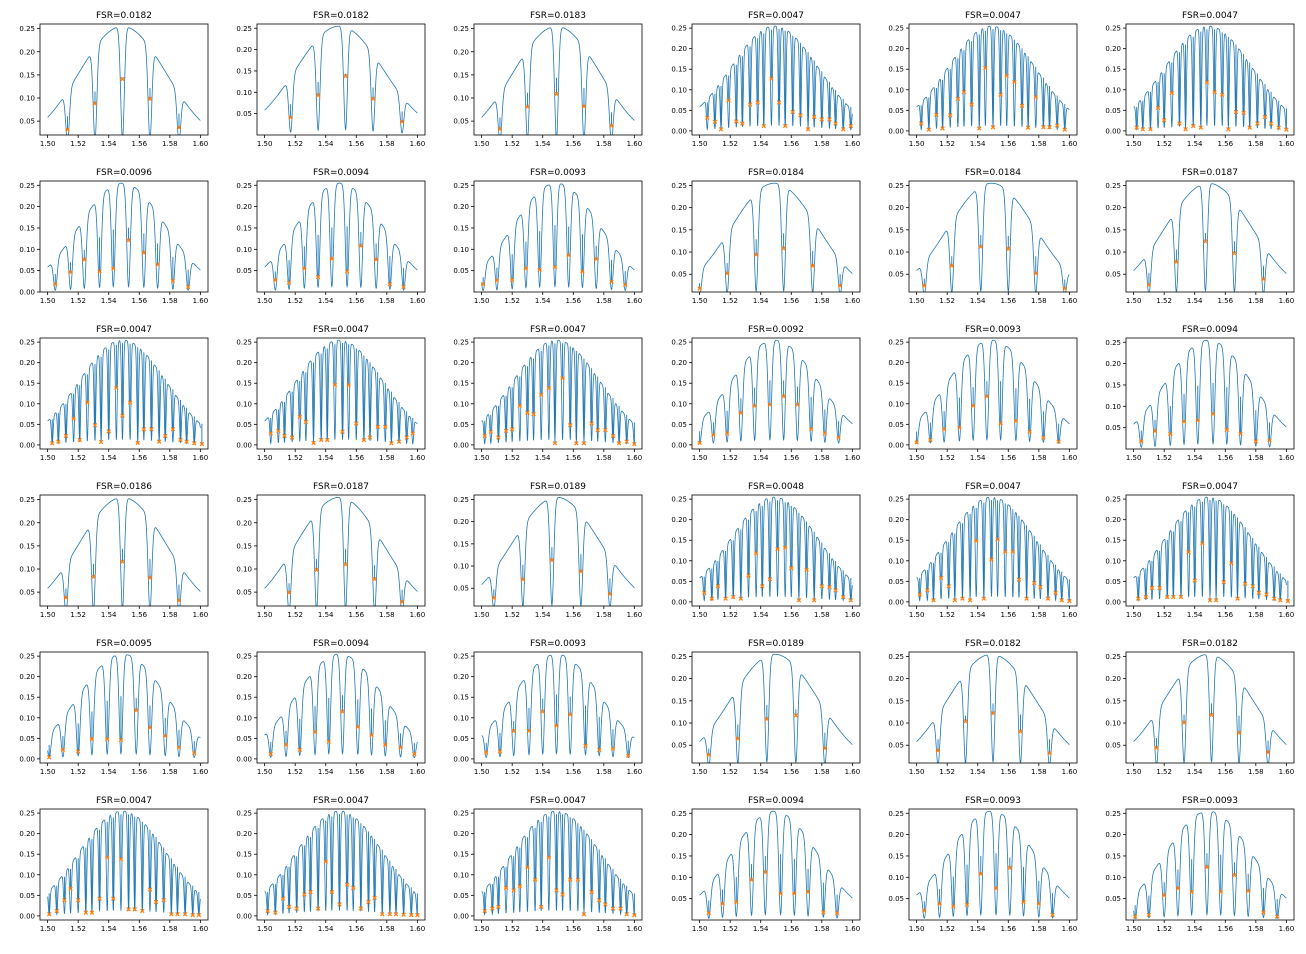  I want to click on y-tick-label: 0.10, so click(27, 718).